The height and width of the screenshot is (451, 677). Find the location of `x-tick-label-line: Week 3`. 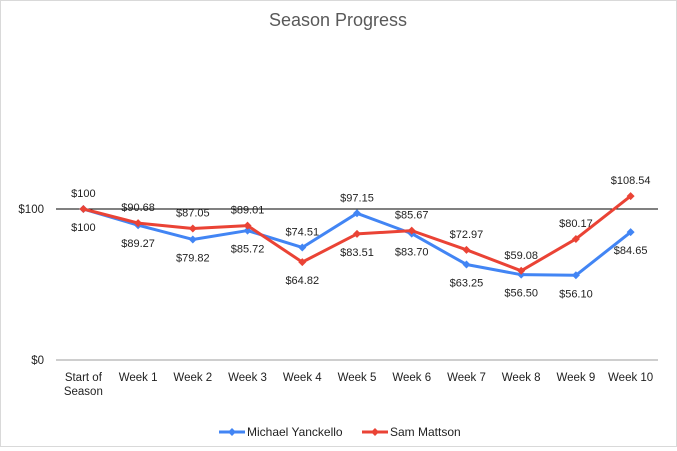

x-tick-label-line: Week 3 is located at coordinates (247, 378).